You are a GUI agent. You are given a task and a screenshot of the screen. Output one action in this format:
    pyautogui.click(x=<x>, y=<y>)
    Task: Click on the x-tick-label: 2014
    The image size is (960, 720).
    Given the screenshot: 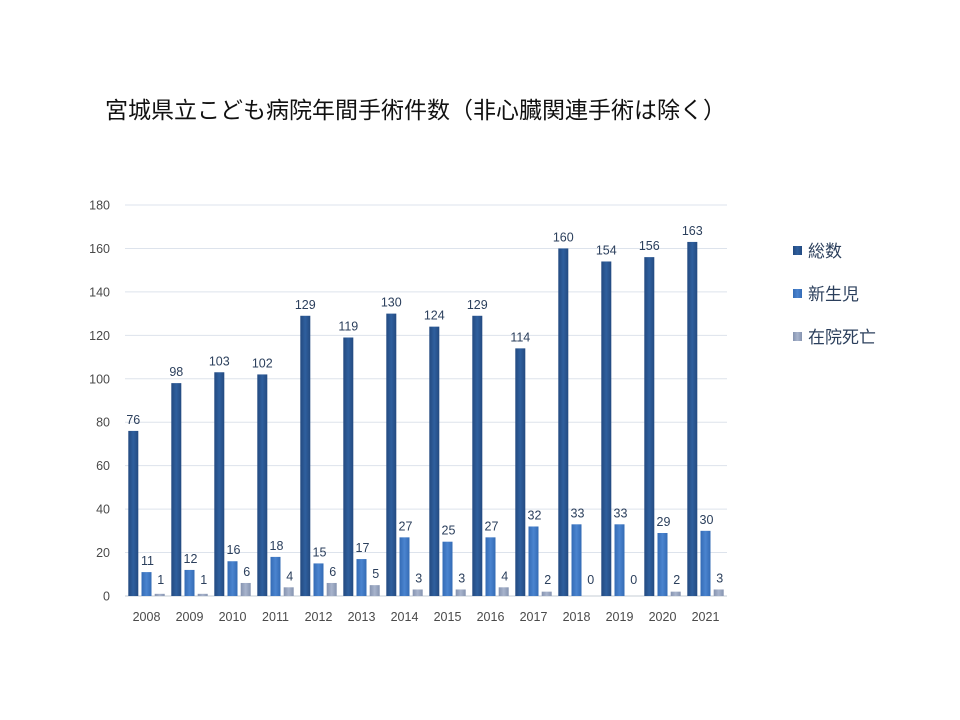 What is the action you would take?
    pyautogui.click(x=405, y=617)
    